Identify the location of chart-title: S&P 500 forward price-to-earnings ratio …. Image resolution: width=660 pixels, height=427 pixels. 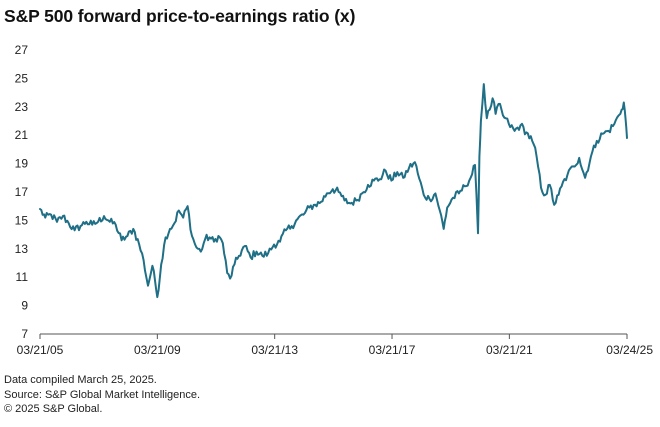
(180, 16).